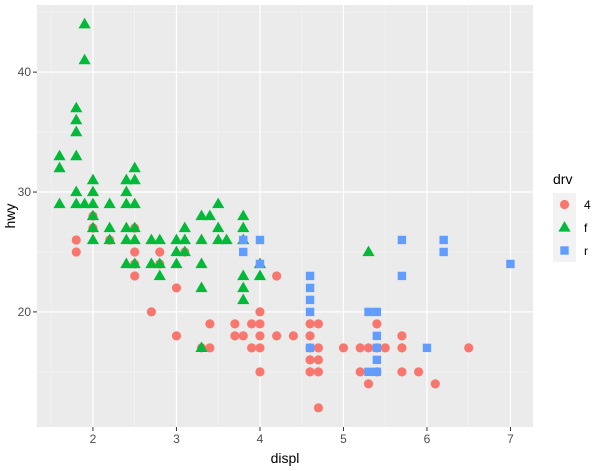  I want to click on legend-key-circle, so click(564, 204).